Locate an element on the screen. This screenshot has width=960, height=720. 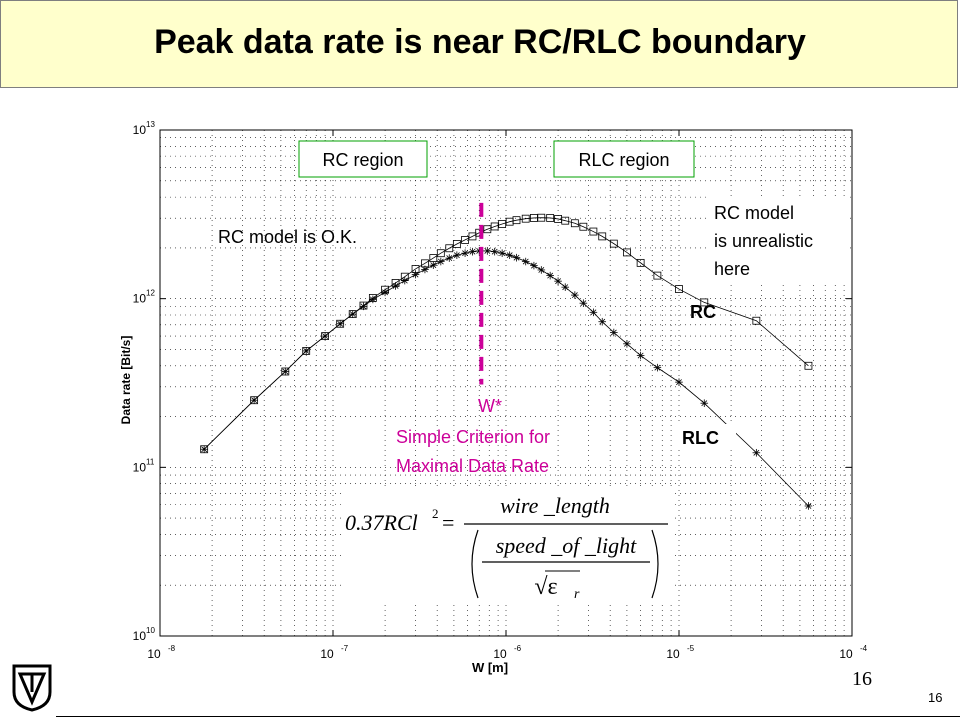
rc-ok-annotation: RC model is O.K. is located at coordinates (287, 237).